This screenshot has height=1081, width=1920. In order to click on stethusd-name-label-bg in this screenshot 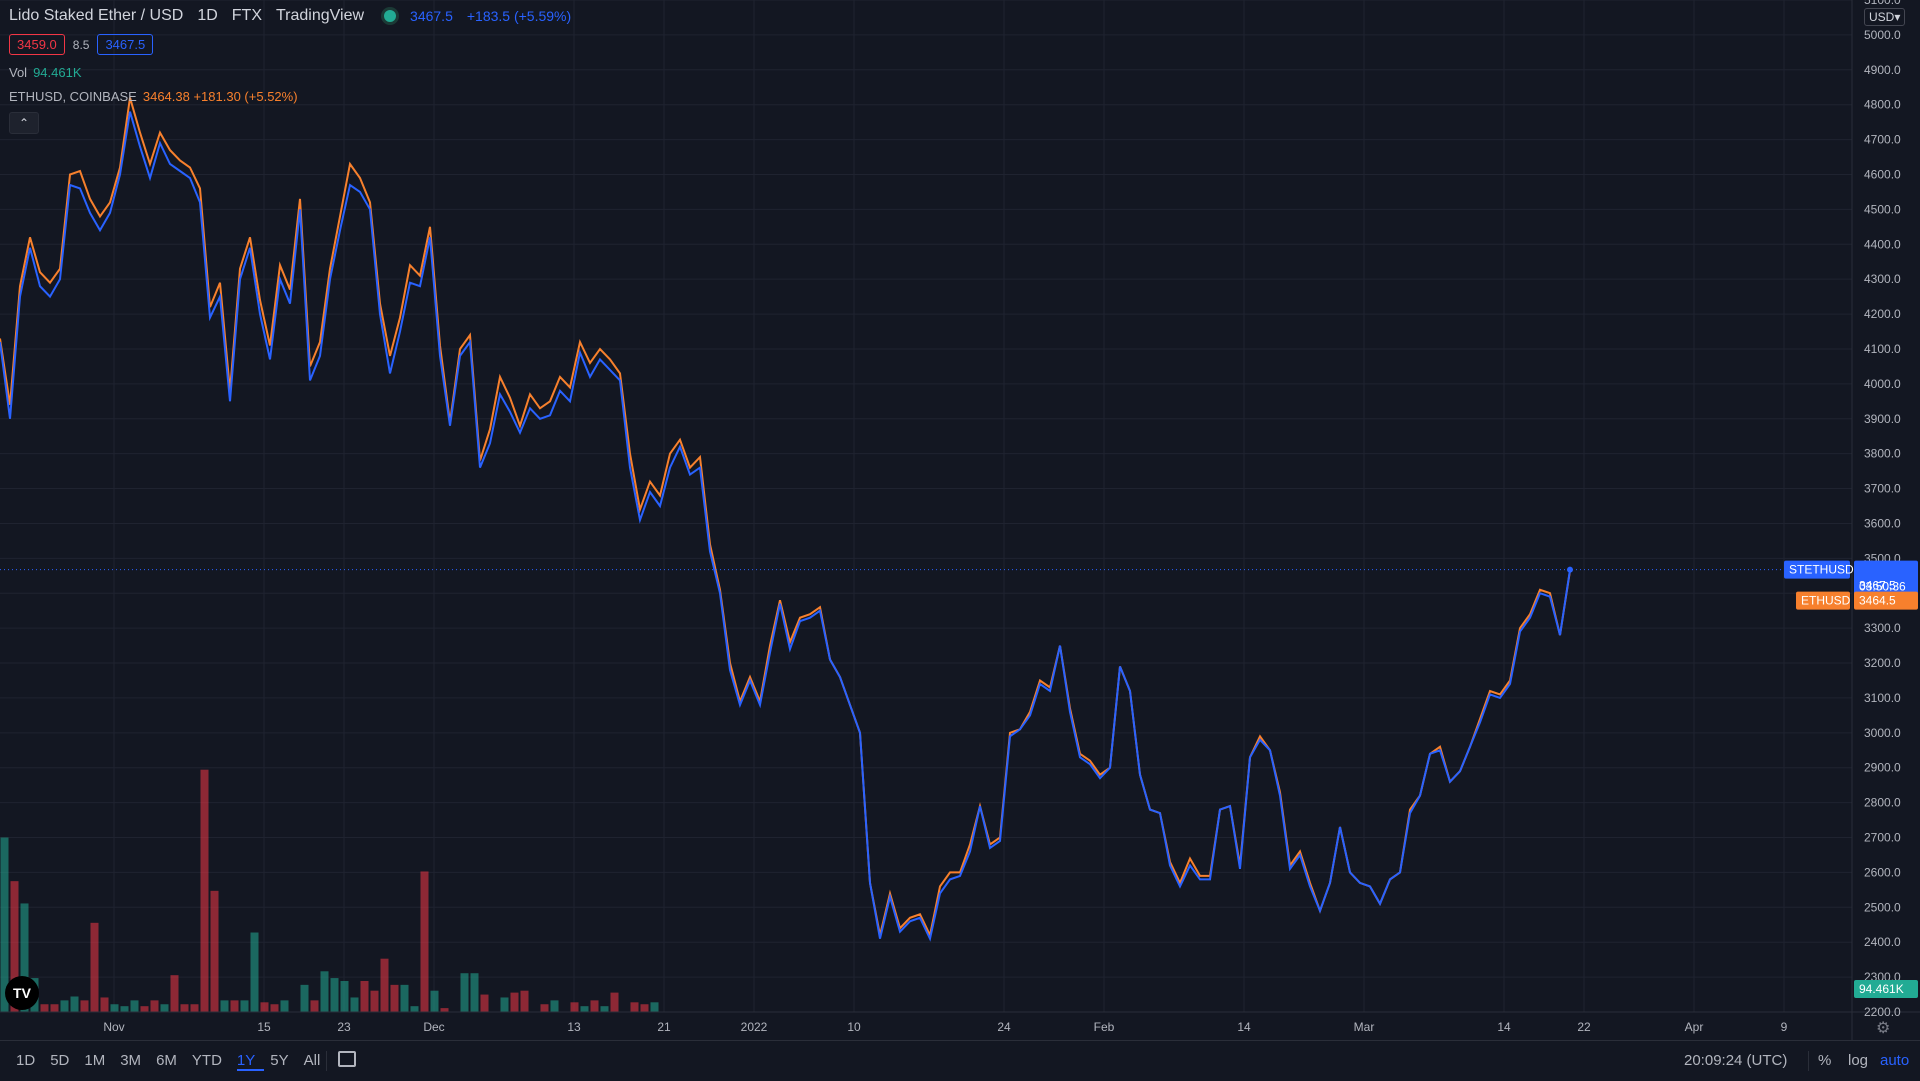, I will do `click(1817, 569)`.